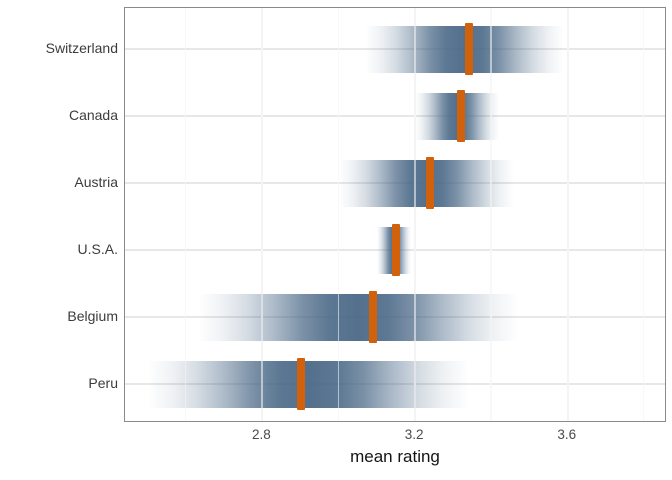  Describe the element at coordinates (395, 456) in the screenshot. I see `x-axis-title: mean rating` at that location.